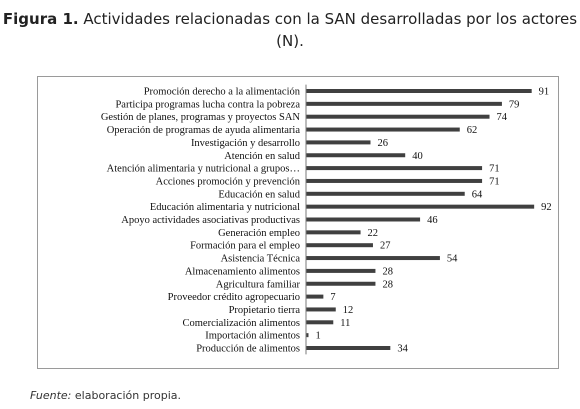 The width and height of the screenshot is (580, 409). What do you see at coordinates (245, 143) in the screenshot?
I see `category-label: Investigación y desarrollo` at bounding box center [245, 143].